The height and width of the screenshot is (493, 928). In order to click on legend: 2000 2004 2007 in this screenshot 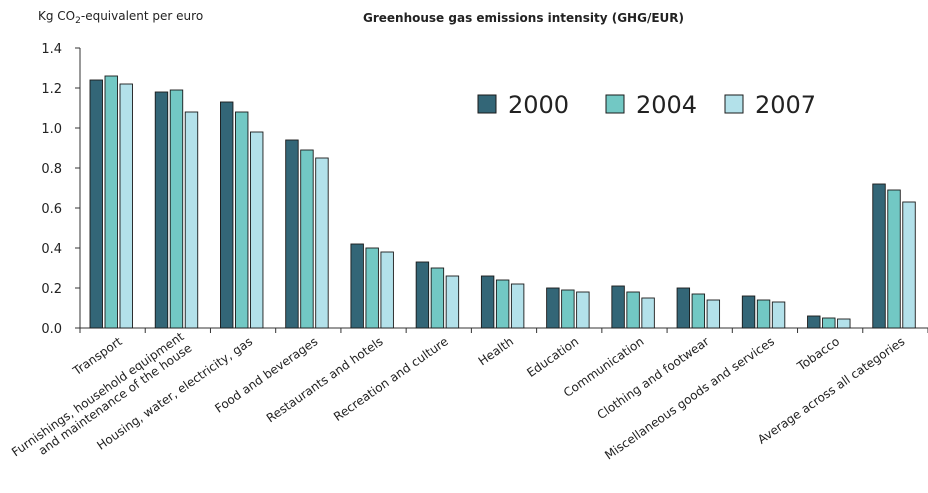, I will do `click(646, 105)`.